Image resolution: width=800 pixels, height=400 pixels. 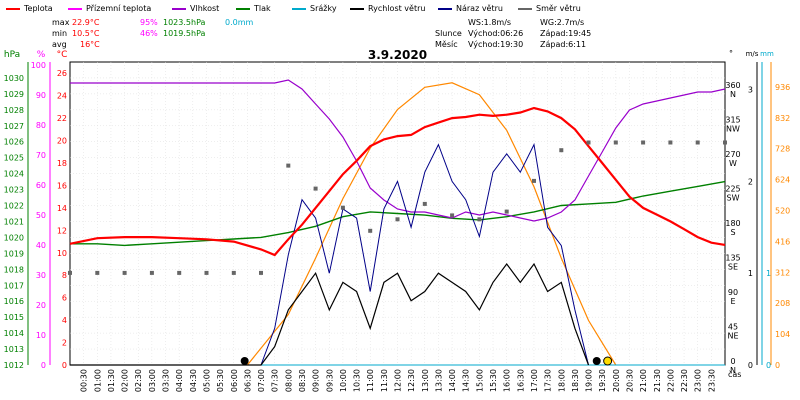 I want to click on tick-label-pct: 80, so click(x=41, y=125).